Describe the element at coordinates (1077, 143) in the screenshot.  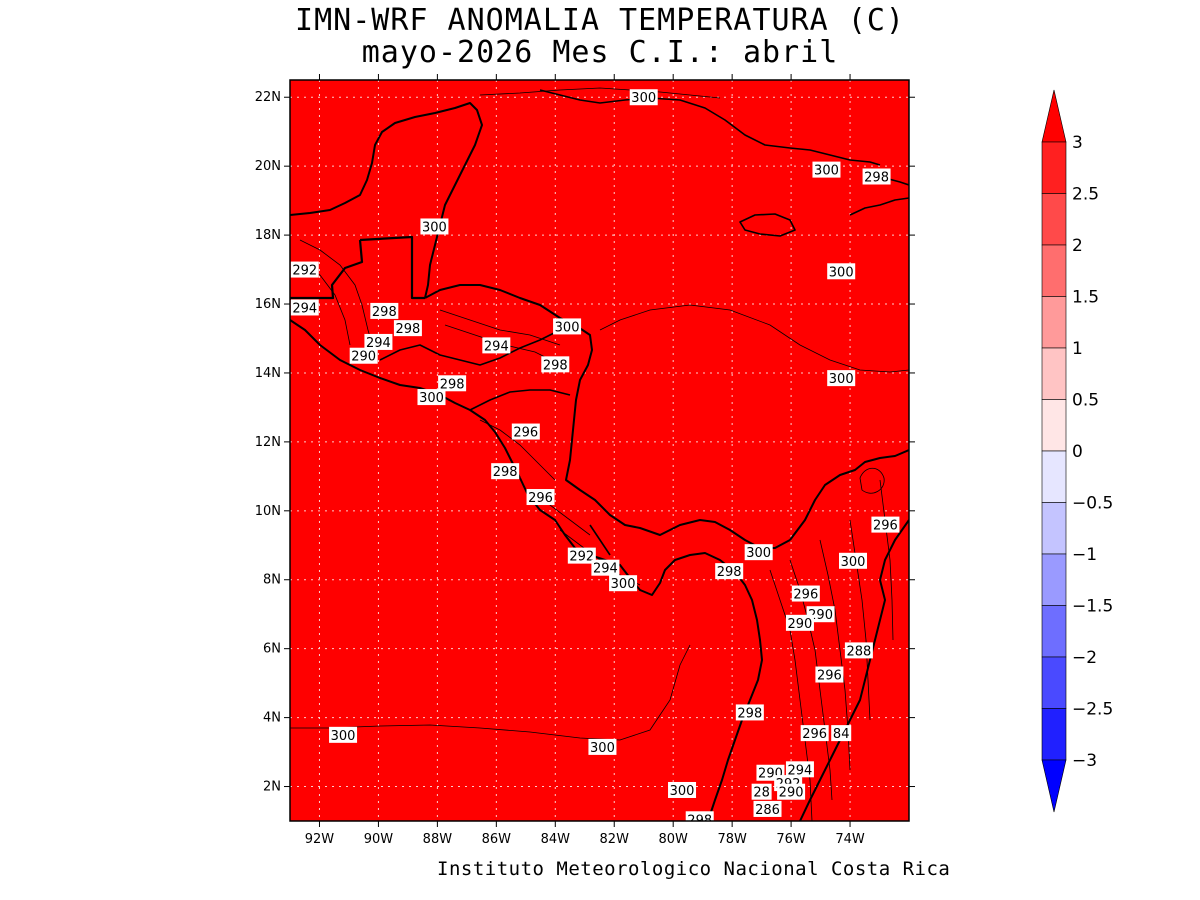
I see `colorbar-label: 3` at that location.